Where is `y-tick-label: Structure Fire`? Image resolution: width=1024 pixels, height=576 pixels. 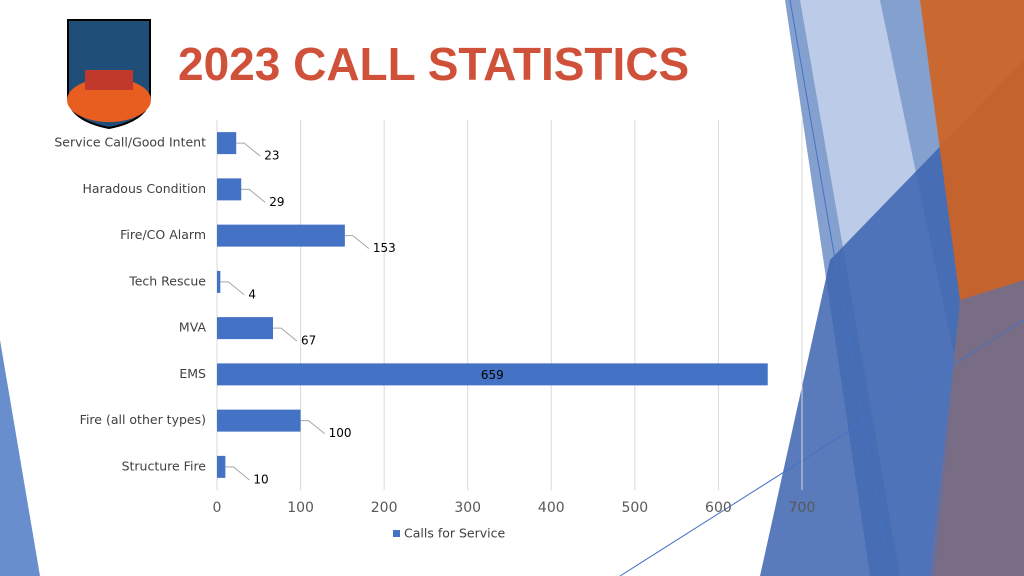 y-tick-label: Structure Fire is located at coordinates (164, 465).